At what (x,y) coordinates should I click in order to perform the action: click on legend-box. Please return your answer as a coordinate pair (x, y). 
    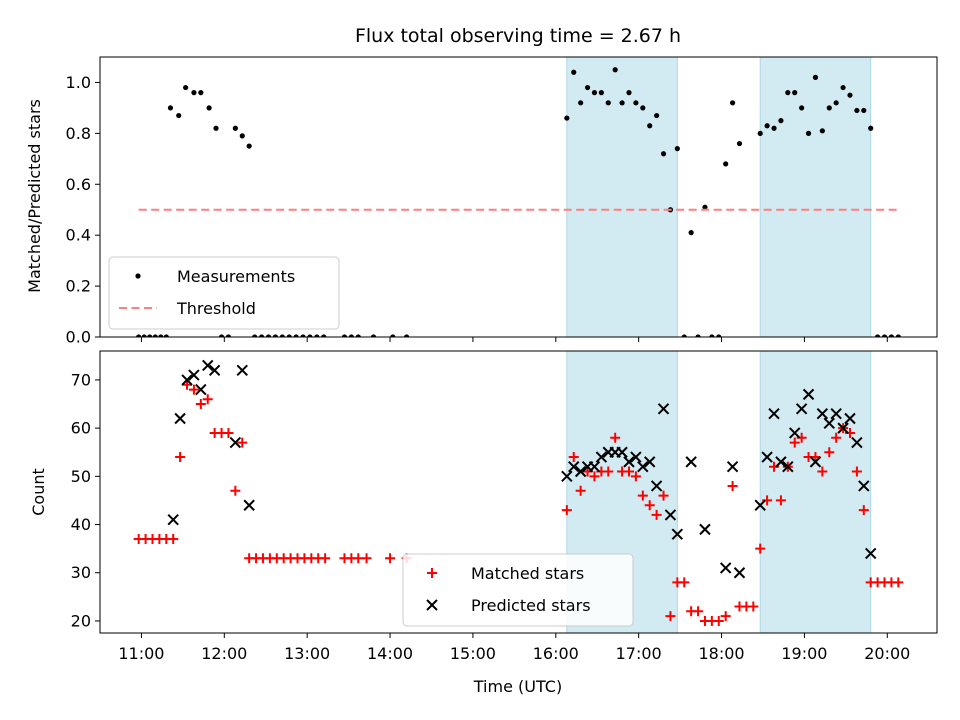
    Looking at the image, I should click on (518, 590).